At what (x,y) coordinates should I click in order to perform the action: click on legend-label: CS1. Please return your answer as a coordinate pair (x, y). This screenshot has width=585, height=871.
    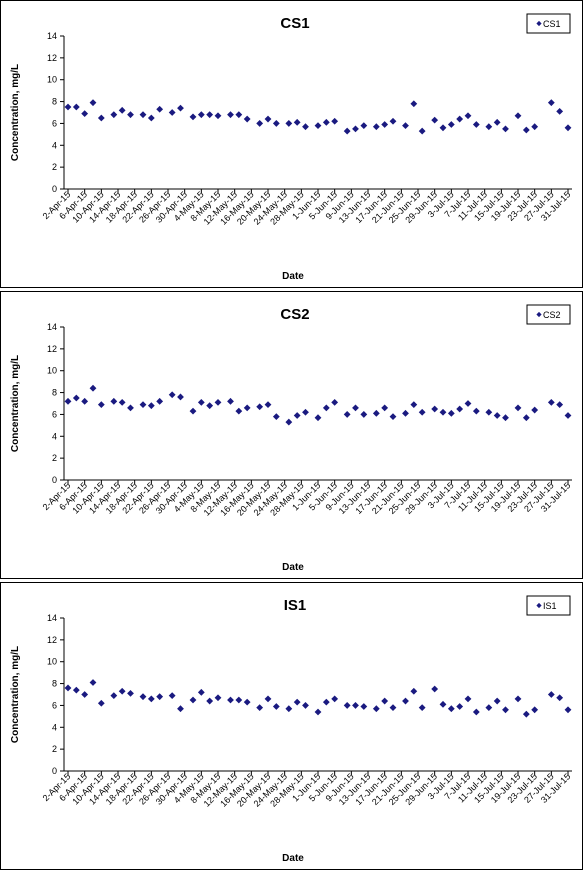
    Looking at the image, I should click on (552, 24).